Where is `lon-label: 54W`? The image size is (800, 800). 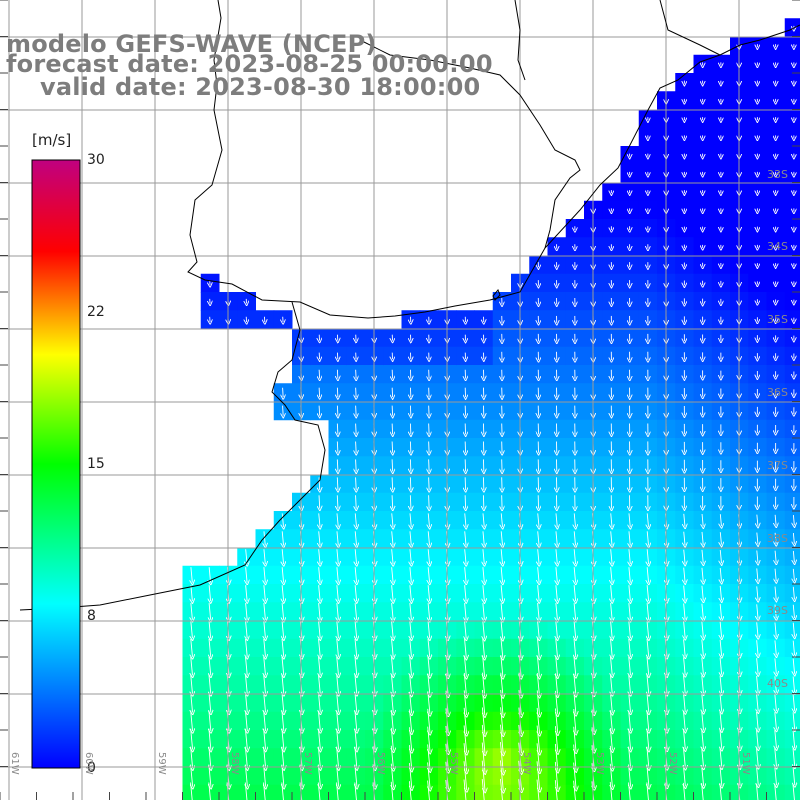
lon-label: 54W is located at coordinates (526, 763).